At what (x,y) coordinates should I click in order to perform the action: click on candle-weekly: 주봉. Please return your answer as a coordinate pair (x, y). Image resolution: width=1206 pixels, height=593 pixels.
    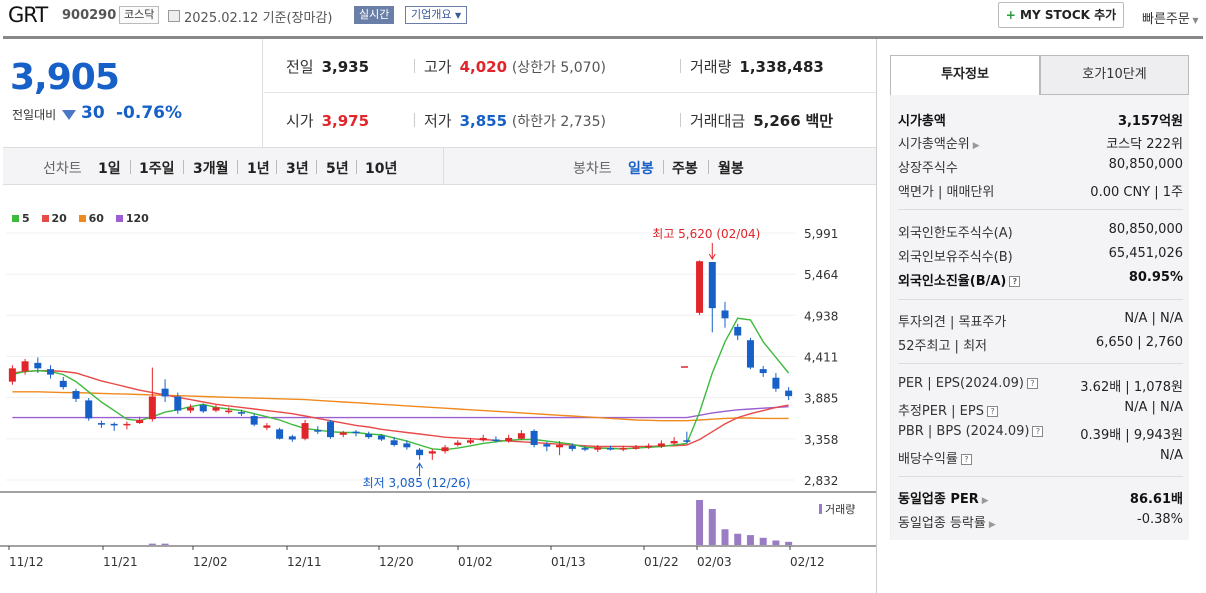
    Looking at the image, I should click on (685, 169).